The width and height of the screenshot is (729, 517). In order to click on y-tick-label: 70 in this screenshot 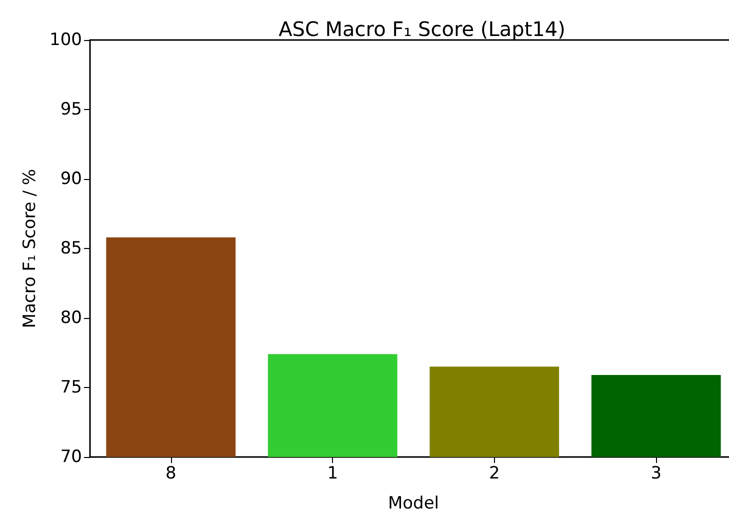, I will do `click(71, 457)`.